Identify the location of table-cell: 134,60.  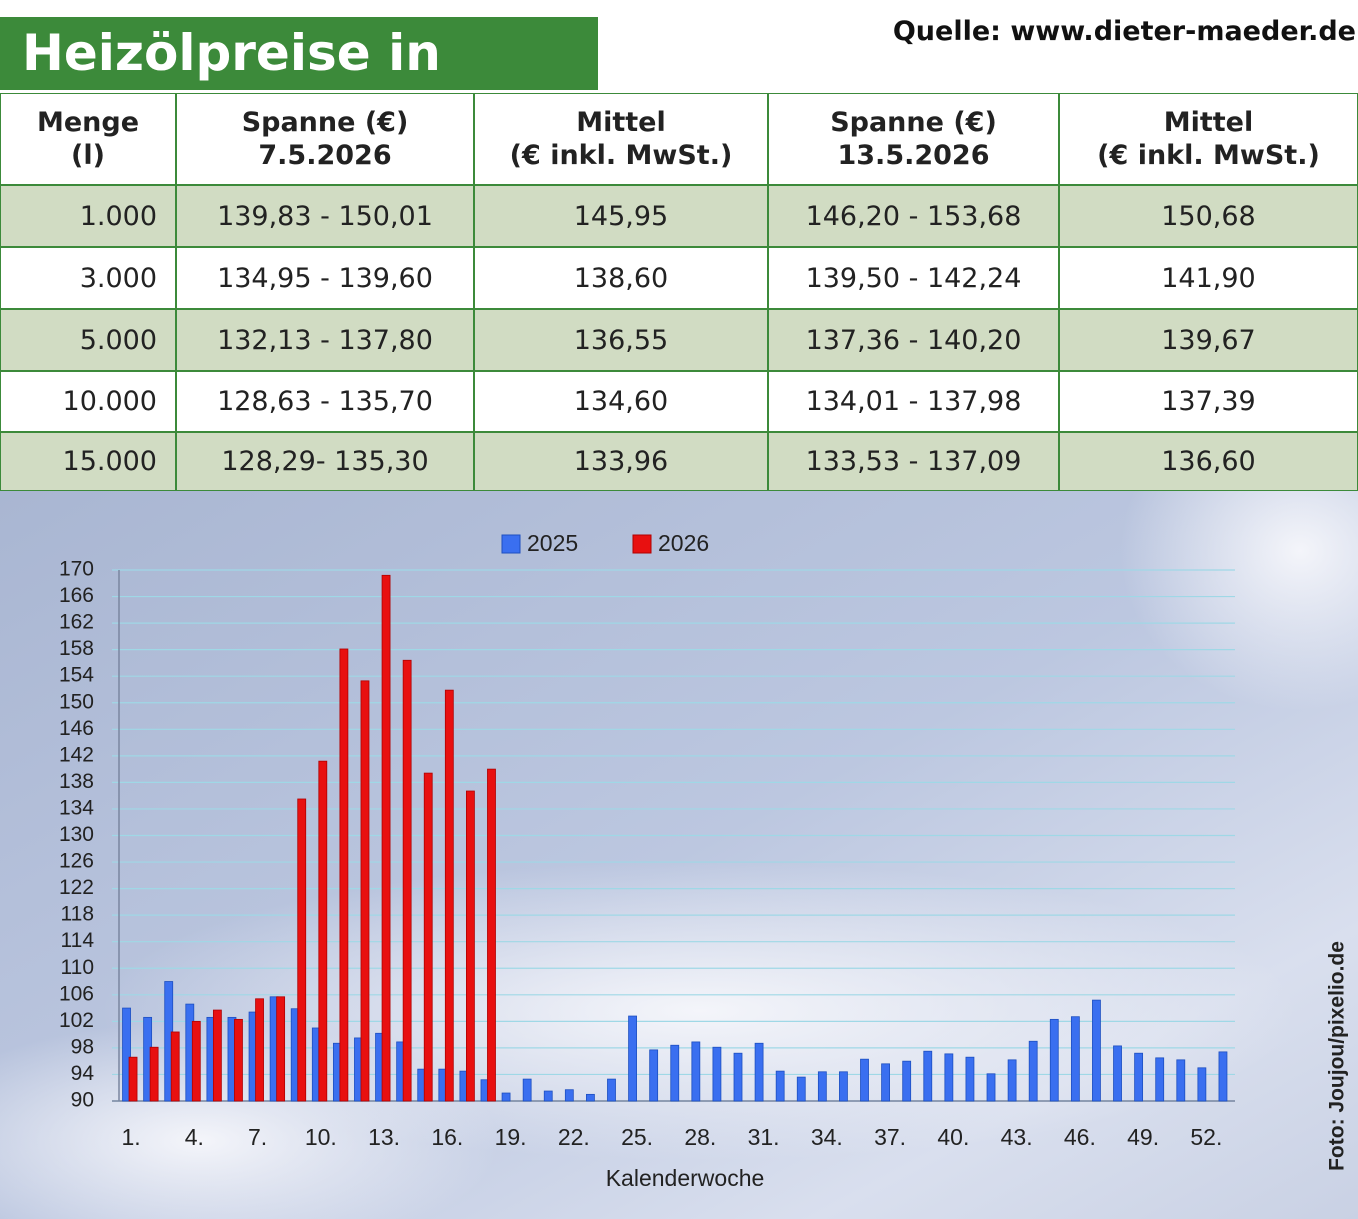
(621, 401).